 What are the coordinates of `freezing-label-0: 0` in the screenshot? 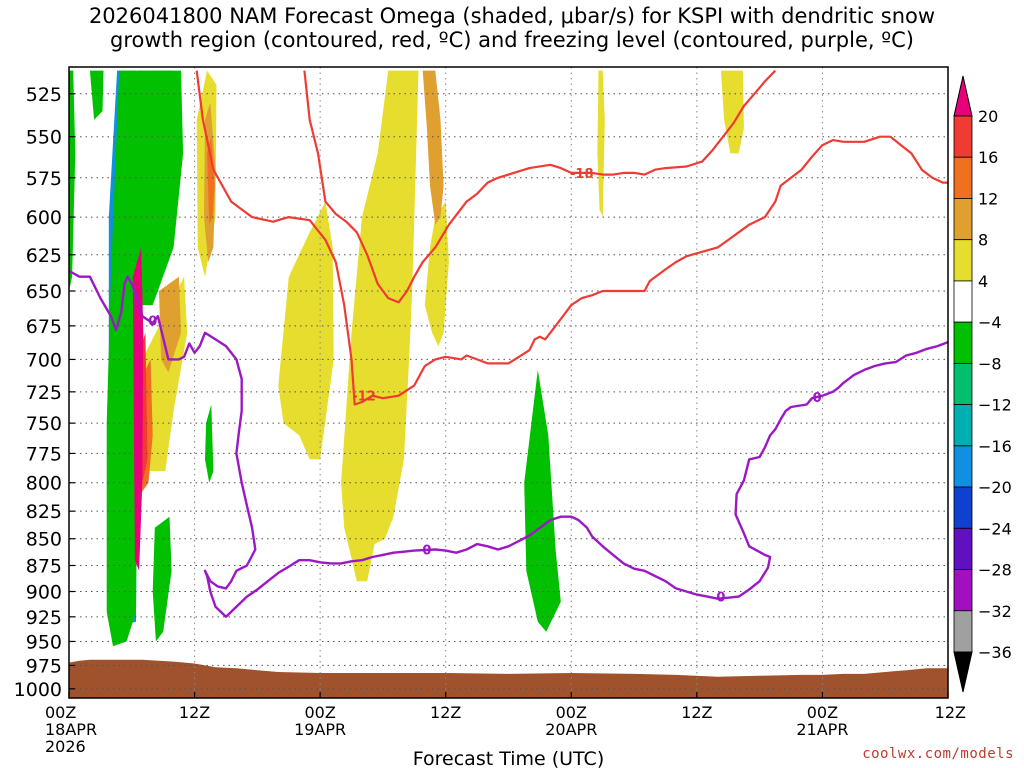 It's located at (426, 551).